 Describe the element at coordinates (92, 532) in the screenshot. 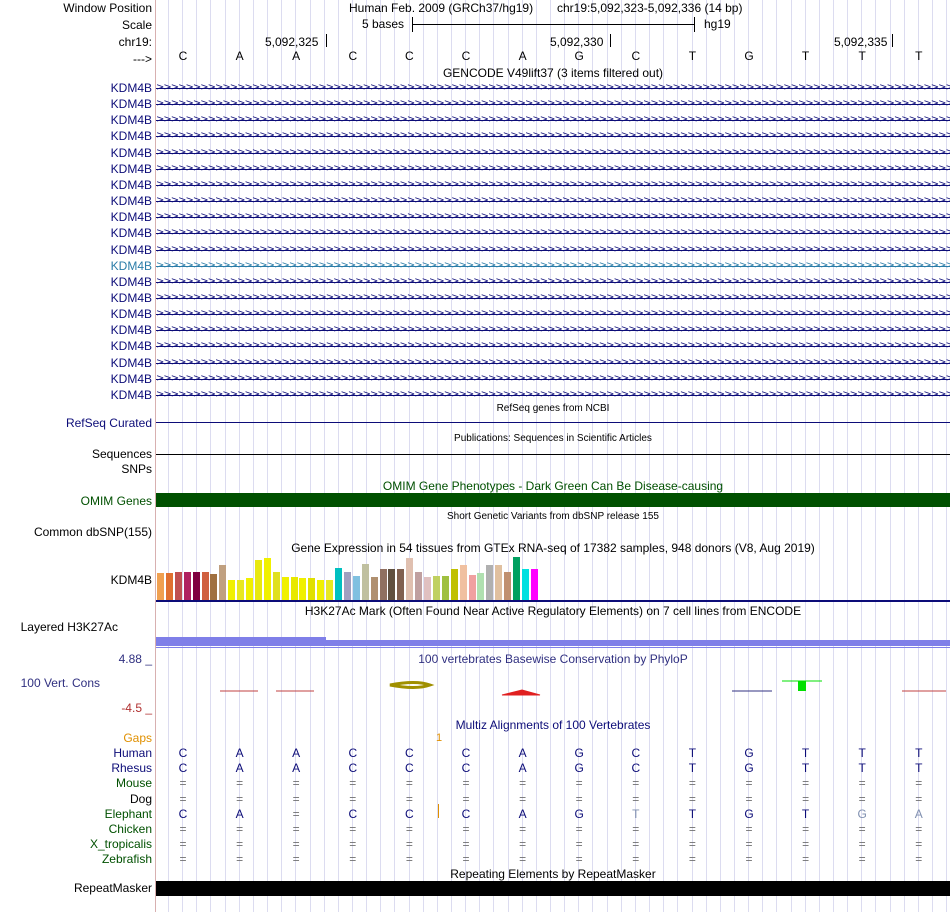

I see `dbsnp-label: Common dbSNP(155)` at that location.